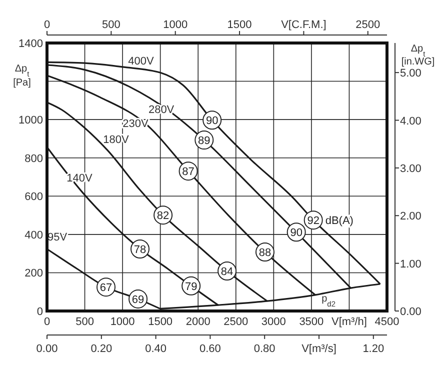 This screenshot has width=448, height=370. What do you see at coordinates (111, 25) in the screenshot?
I see `x2-tick-label: 500` at bounding box center [111, 25].